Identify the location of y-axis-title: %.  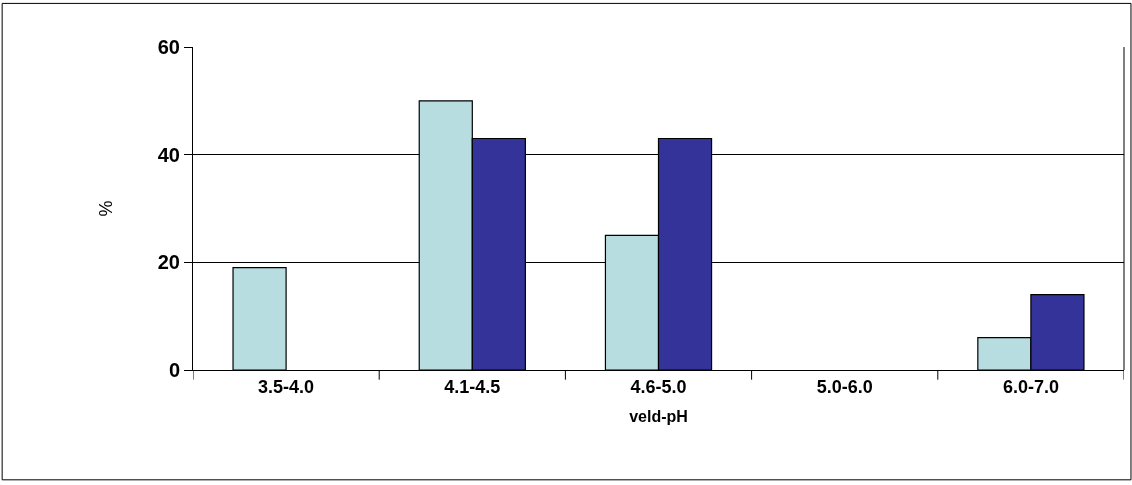
(105, 208).